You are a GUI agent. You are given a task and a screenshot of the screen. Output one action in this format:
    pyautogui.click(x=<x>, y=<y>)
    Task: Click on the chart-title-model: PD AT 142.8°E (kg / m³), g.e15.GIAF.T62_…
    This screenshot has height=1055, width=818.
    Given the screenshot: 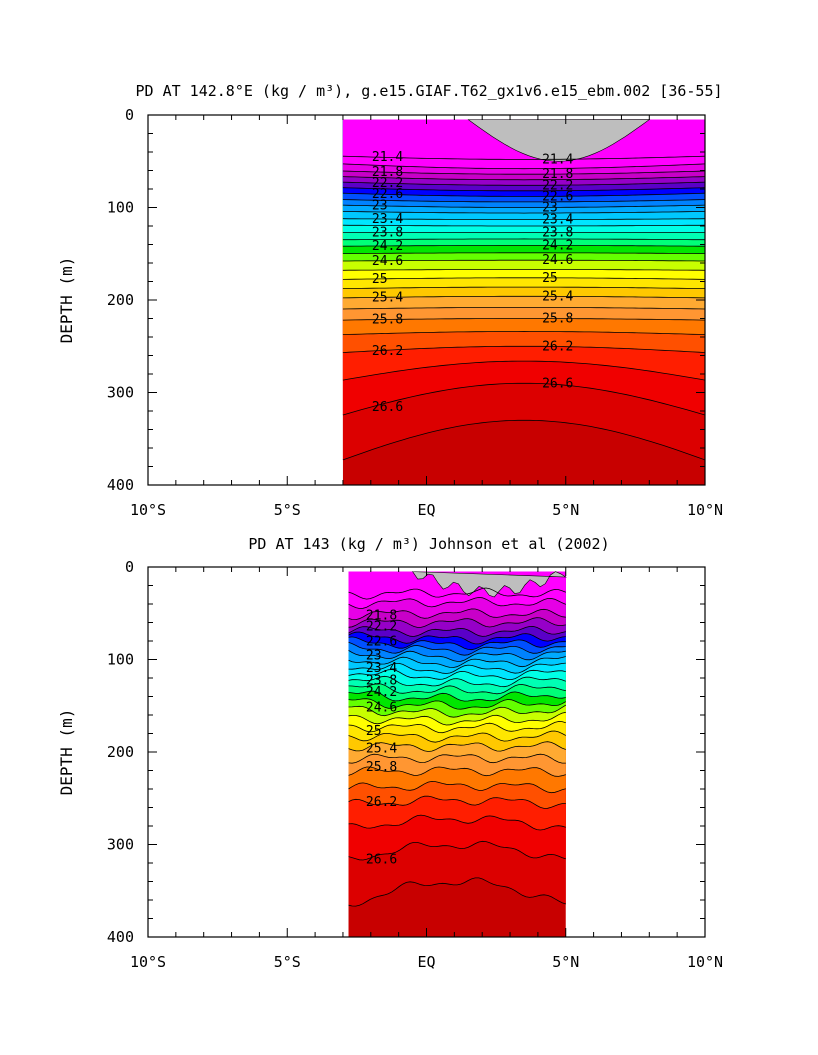 What is the action you would take?
    pyautogui.click(x=429, y=91)
    